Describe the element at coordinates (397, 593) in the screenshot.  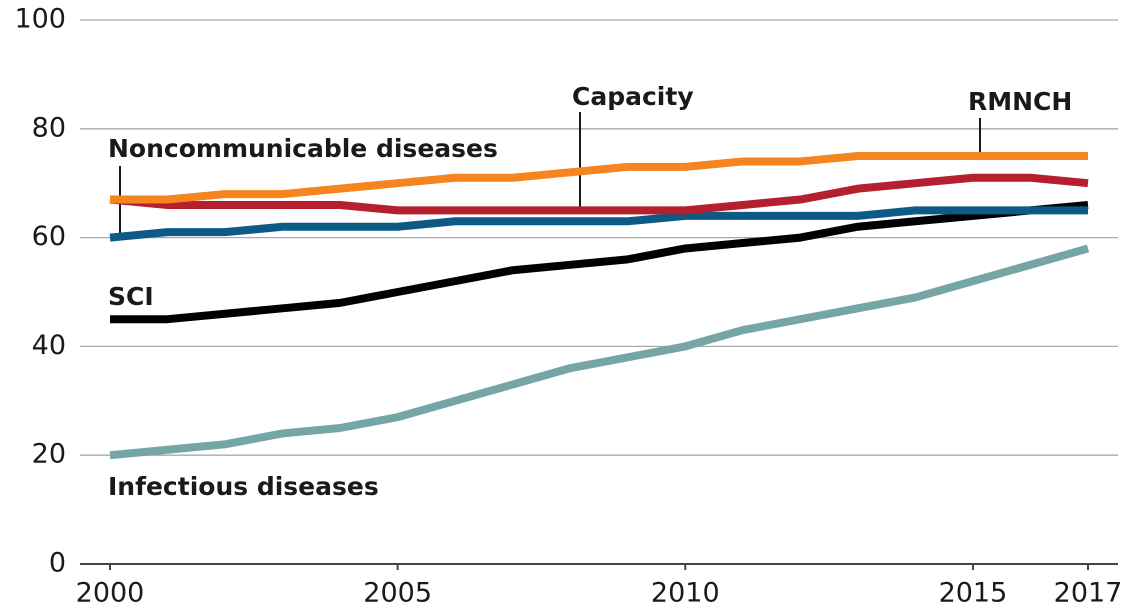
I see `x-tick-label: 2005` at that location.